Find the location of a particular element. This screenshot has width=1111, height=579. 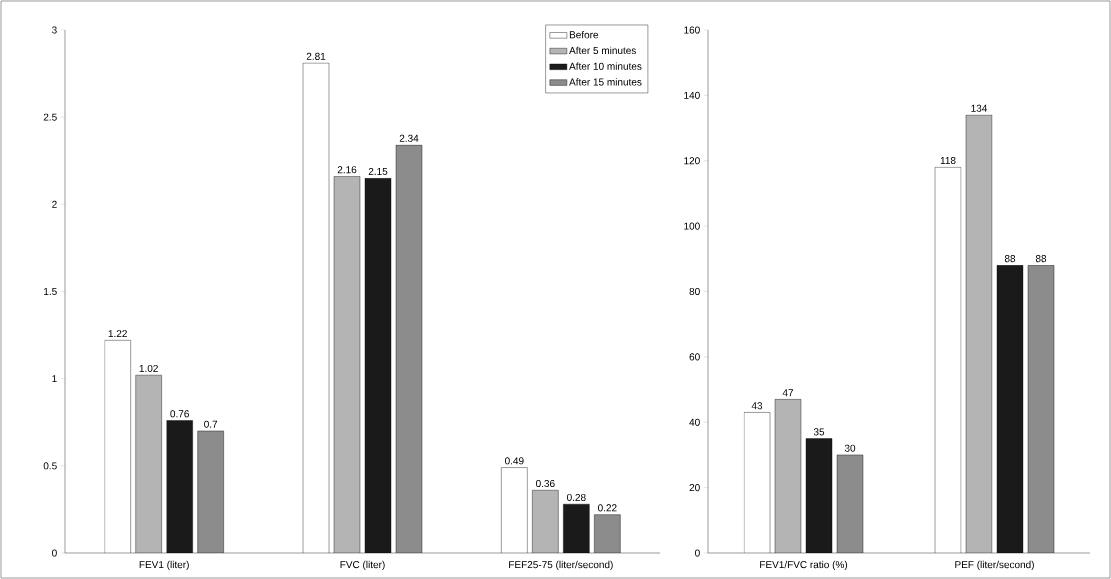

legend-label: After 15 minutes is located at coordinates (605, 82).